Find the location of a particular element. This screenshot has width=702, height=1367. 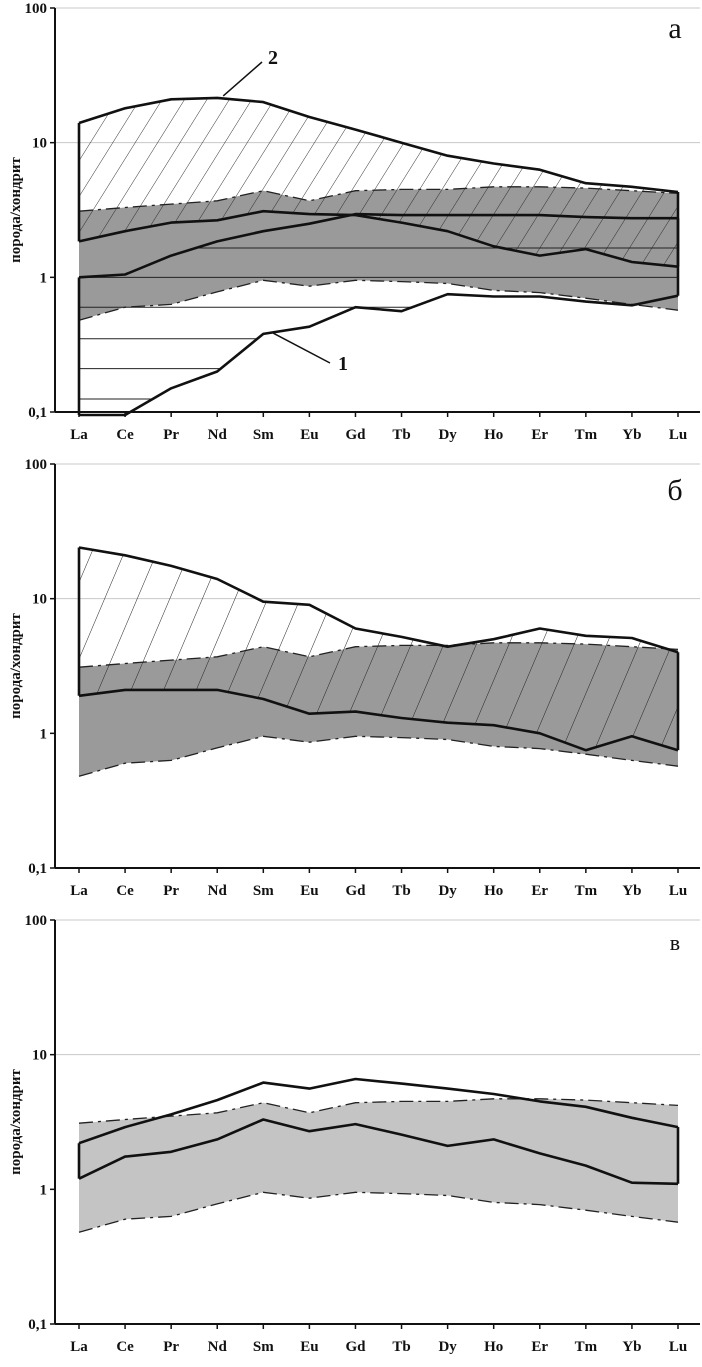

field-2-hatch is located at coordinates (378, 182).